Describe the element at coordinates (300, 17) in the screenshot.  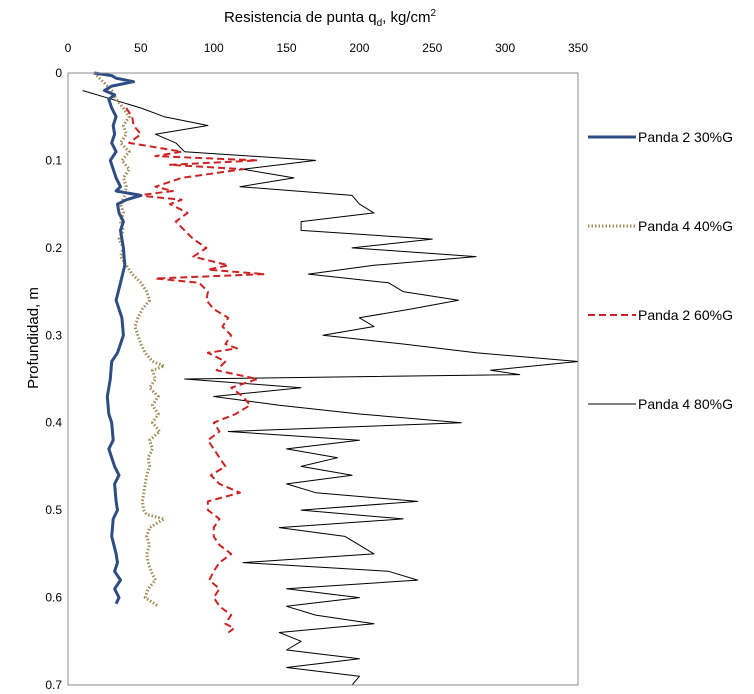
I see `x-axis-title-main: Resistencia de punta q` at that location.